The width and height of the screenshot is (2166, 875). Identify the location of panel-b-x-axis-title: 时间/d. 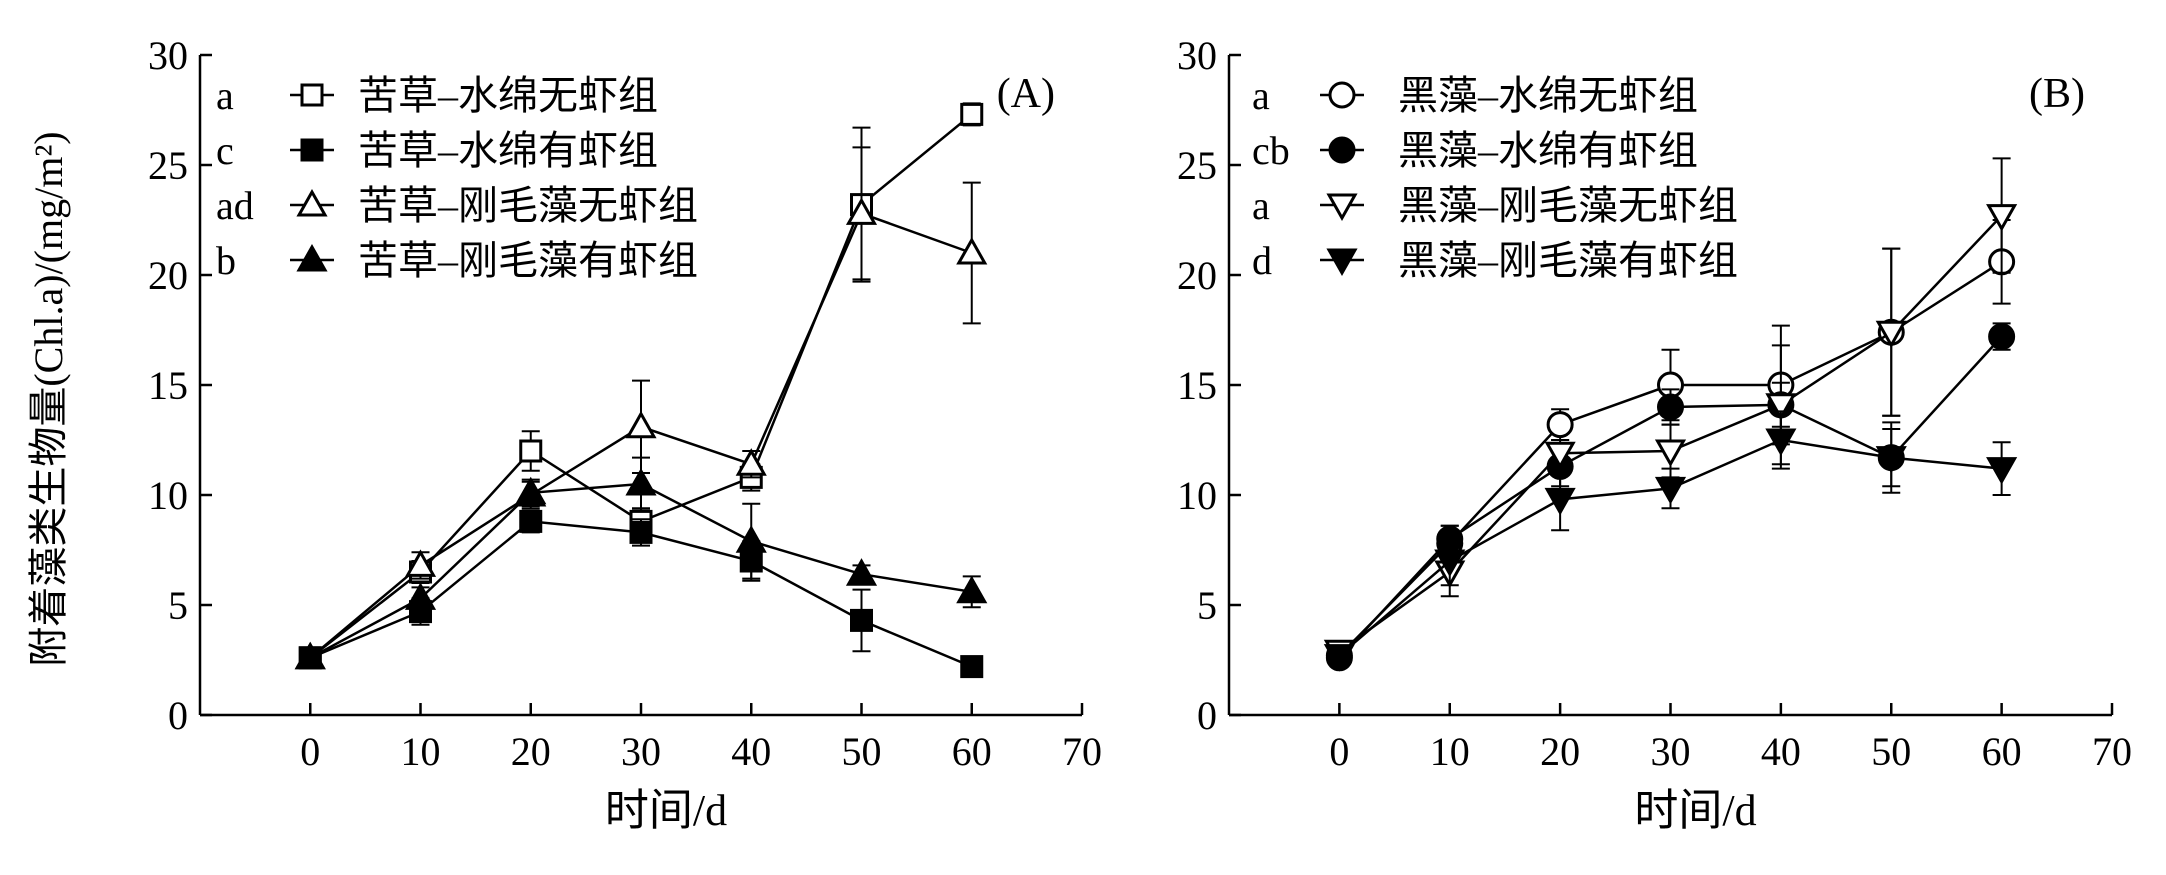
(1695, 810).